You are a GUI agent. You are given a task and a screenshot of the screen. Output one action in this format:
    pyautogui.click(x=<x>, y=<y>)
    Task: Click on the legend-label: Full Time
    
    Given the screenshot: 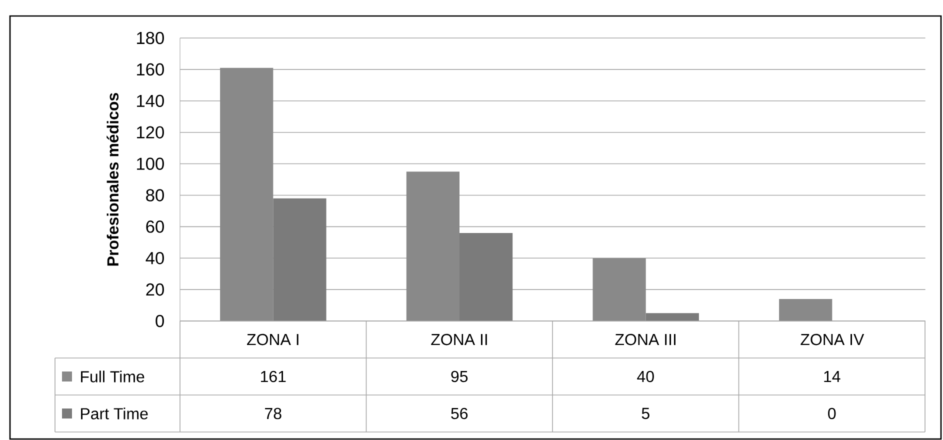 What is the action you would take?
    pyautogui.click(x=112, y=376)
    